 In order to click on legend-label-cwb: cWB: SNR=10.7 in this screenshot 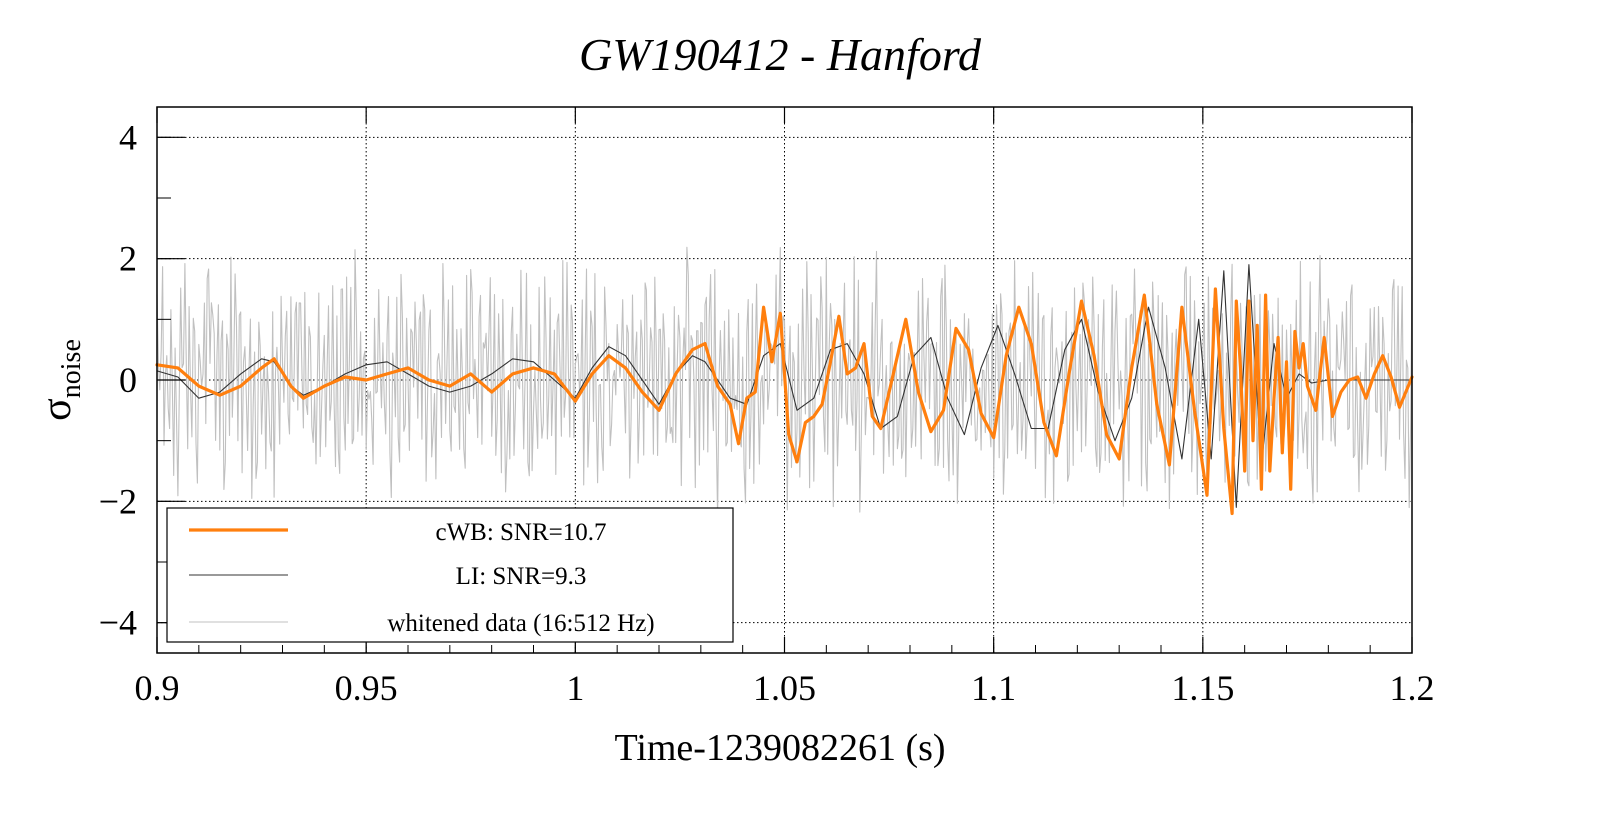, I will do `click(520, 532)`.